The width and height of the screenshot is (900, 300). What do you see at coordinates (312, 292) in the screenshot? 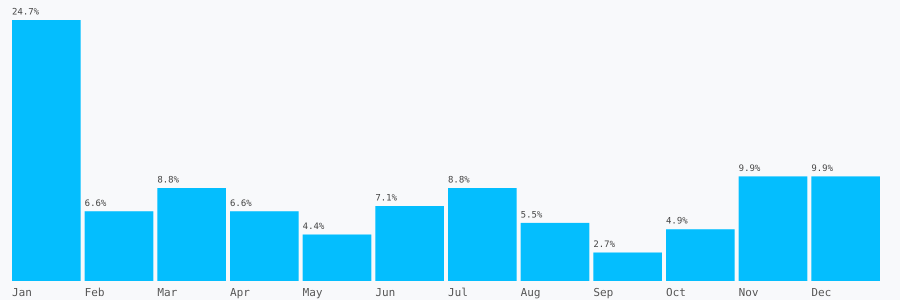
I see `x-tick-label: May` at bounding box center [312, 292].